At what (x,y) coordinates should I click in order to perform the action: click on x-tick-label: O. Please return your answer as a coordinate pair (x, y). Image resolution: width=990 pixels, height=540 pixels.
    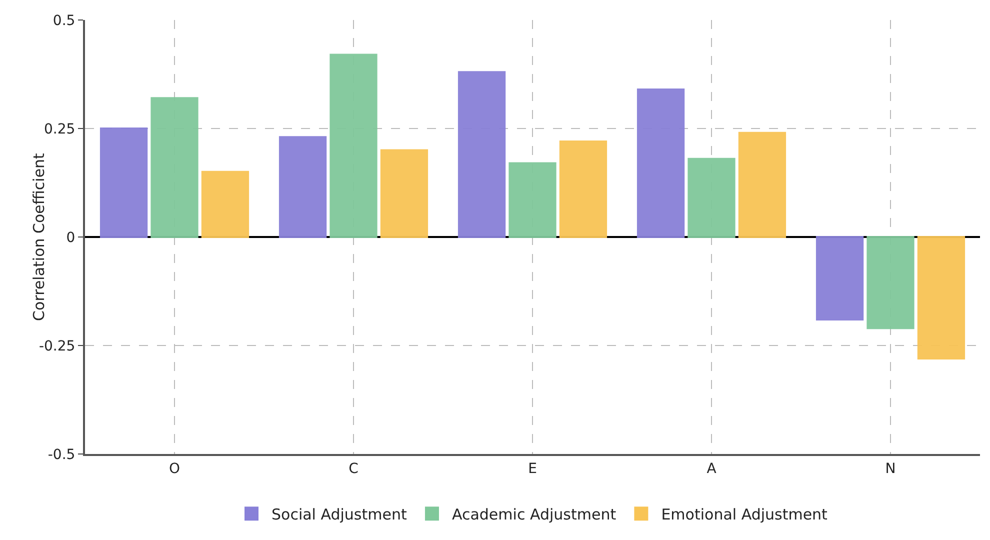
    Looking at the image, I should click on (174, 468).